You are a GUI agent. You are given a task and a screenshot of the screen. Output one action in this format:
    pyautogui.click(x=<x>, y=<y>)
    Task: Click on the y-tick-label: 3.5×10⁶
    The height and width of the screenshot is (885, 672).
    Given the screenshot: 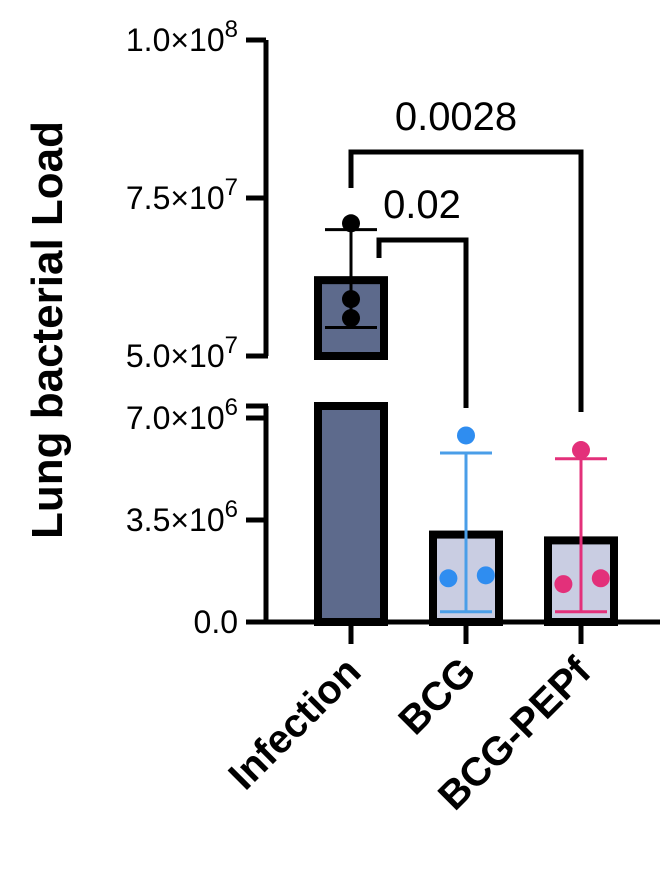 What is the action you would take?
    pyautogui.click(x=182, y=517)
    